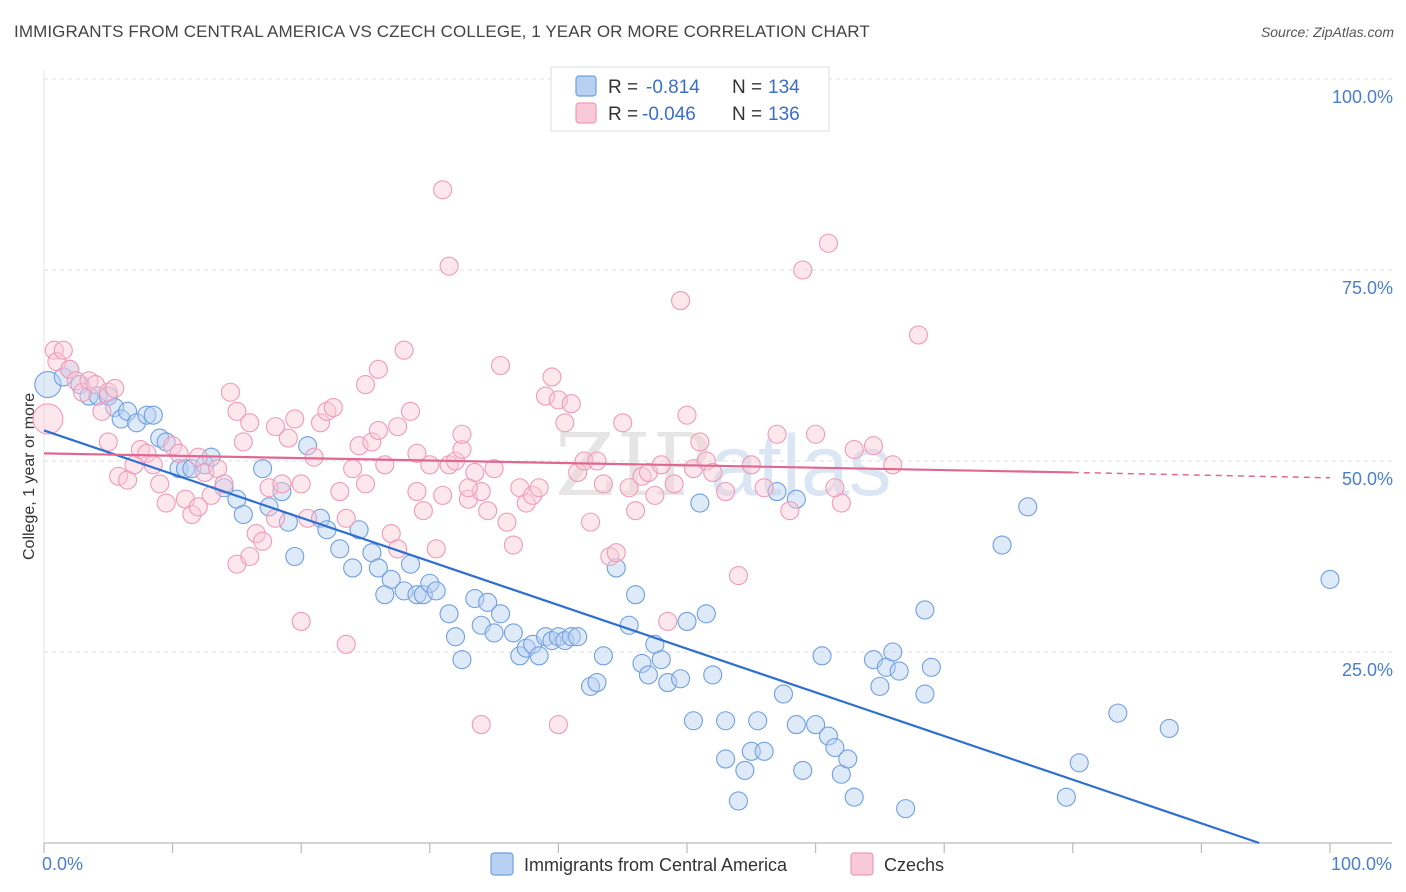 This screenshot has height=892, width=1406. Describe the element at coordinates (1367, 288) in the screenshot. I see `y-tick-label-75: 75.0%` at that location.